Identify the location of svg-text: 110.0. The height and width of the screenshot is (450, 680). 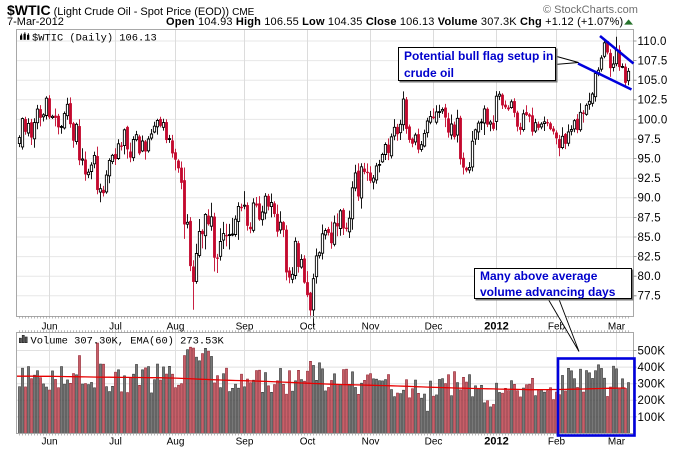
(652, 42).